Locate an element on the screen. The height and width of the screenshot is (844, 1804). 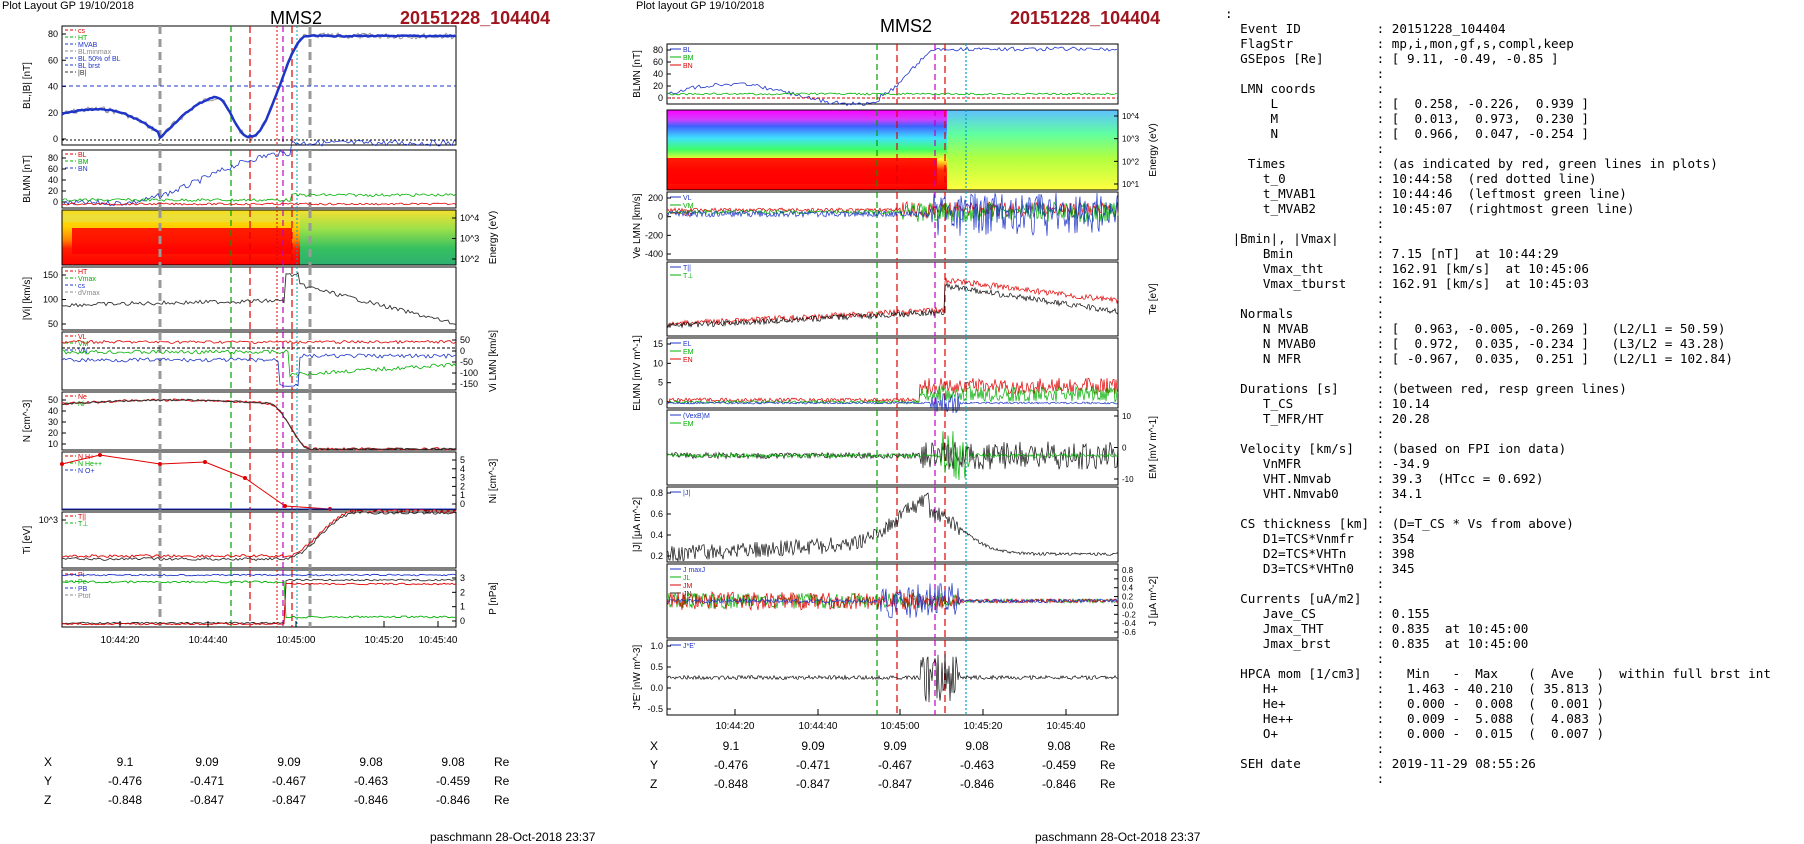
legend-label: VN is located at coordinates (83, 351).